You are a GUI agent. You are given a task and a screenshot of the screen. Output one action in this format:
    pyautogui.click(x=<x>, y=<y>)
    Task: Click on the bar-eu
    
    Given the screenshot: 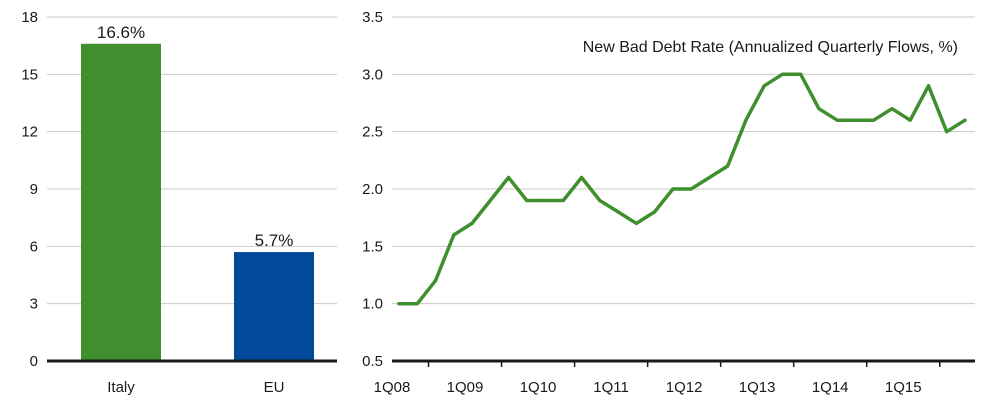 What is the action you would take?
    pyautogui.click(x=274, y=306)
    